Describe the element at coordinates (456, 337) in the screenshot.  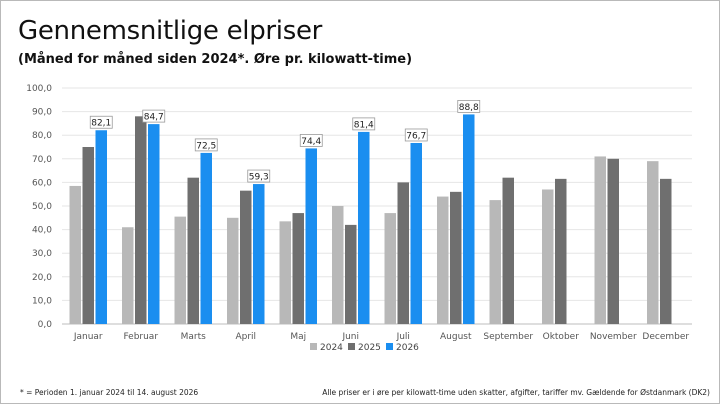
I see `x-category-label: August` at that location.